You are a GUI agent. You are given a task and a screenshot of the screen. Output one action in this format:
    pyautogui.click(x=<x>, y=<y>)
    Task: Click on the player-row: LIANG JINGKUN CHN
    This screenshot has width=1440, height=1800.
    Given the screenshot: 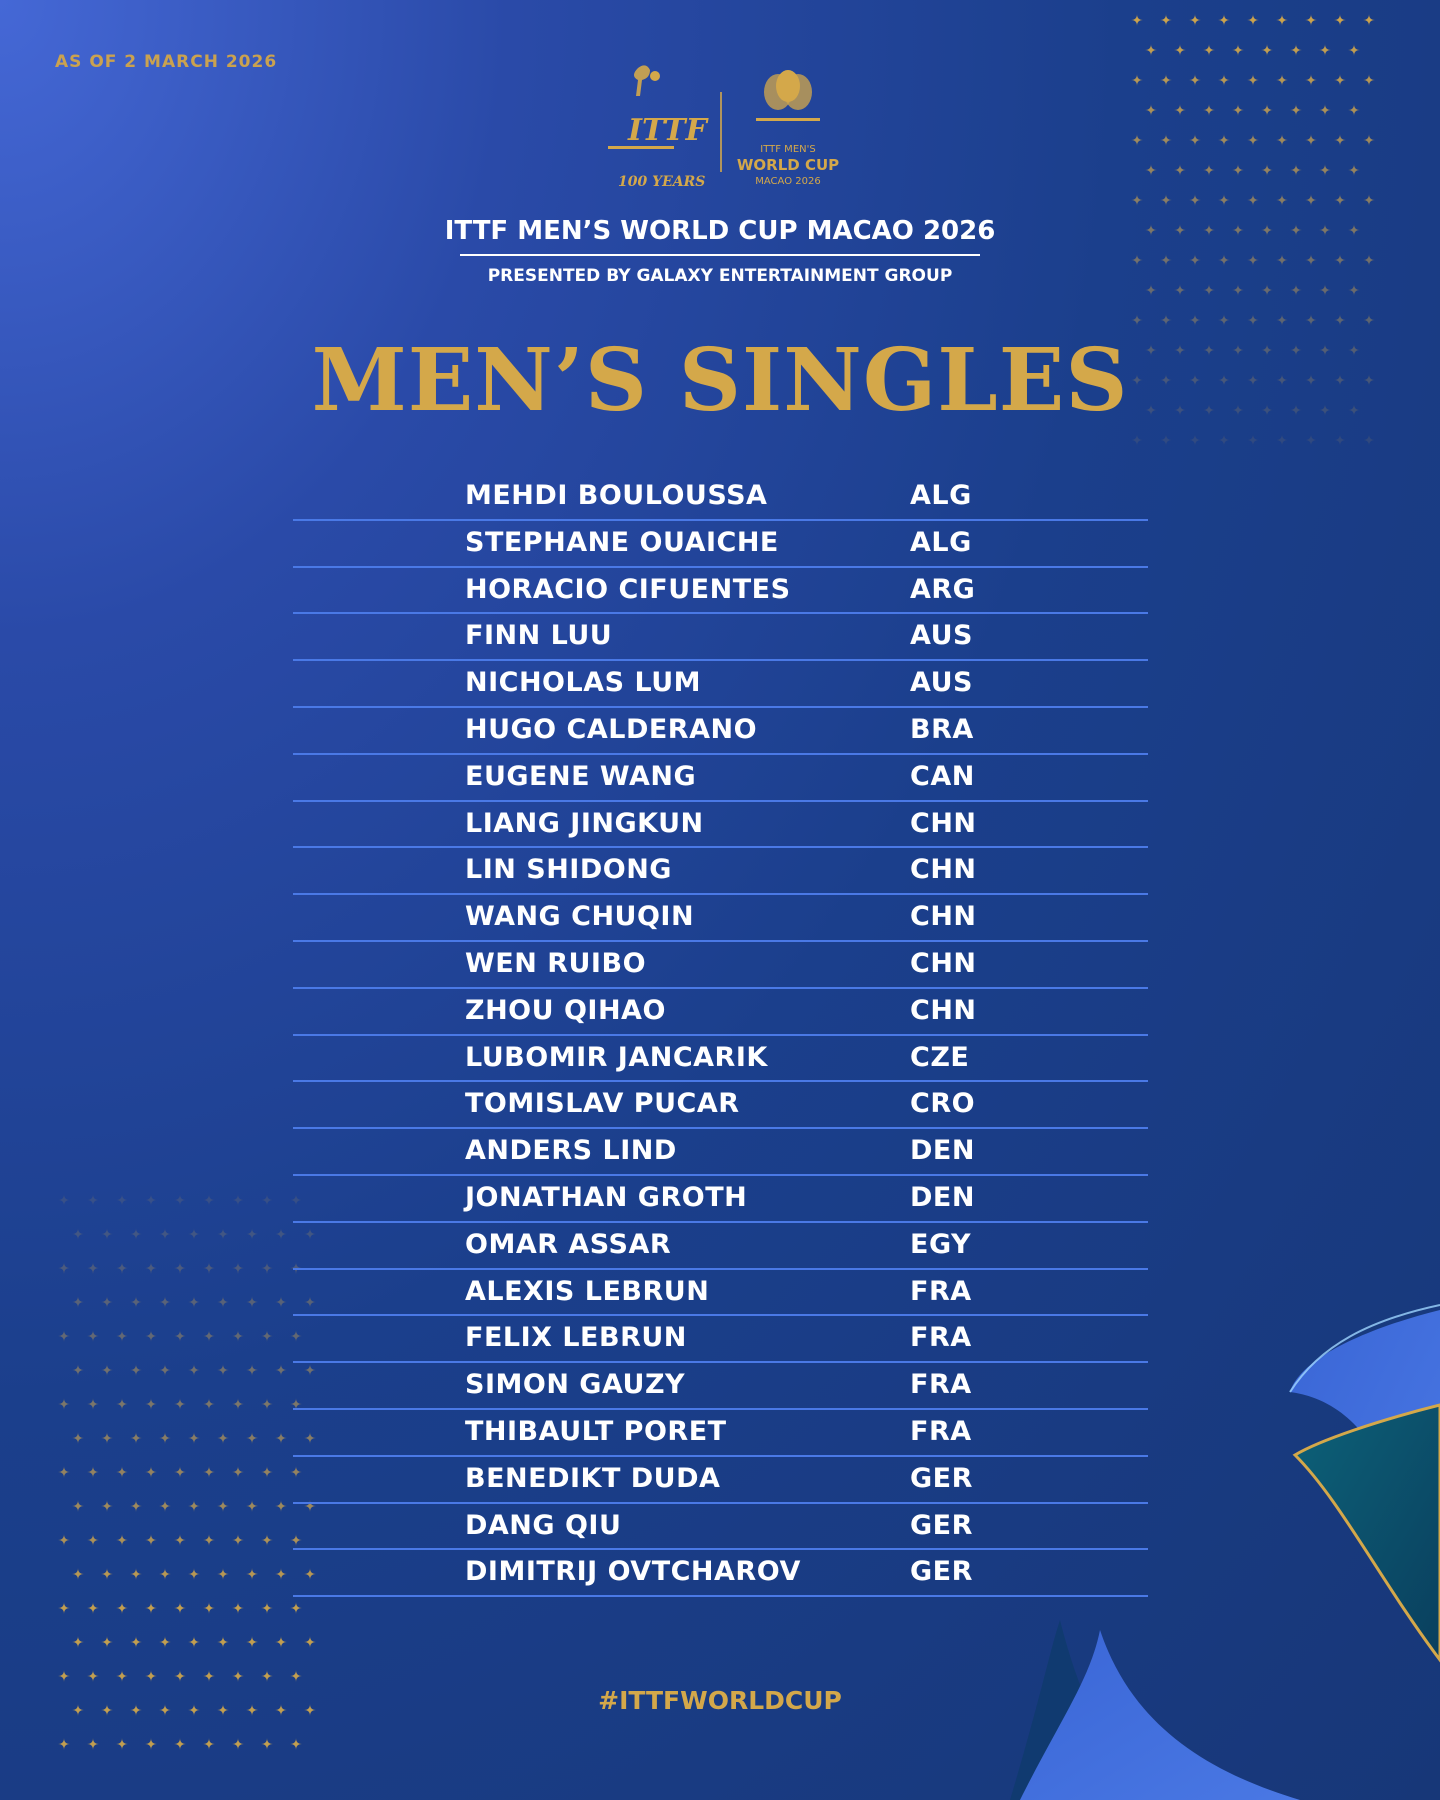 What is the action you would take?
    pyautogui.click(x=720, y=825)
    